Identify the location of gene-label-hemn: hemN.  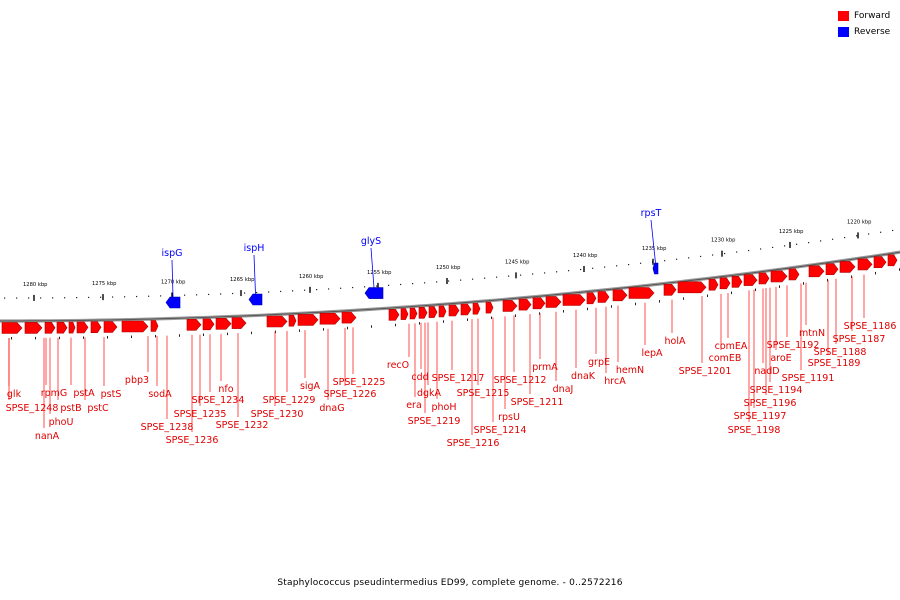
(630, 370).